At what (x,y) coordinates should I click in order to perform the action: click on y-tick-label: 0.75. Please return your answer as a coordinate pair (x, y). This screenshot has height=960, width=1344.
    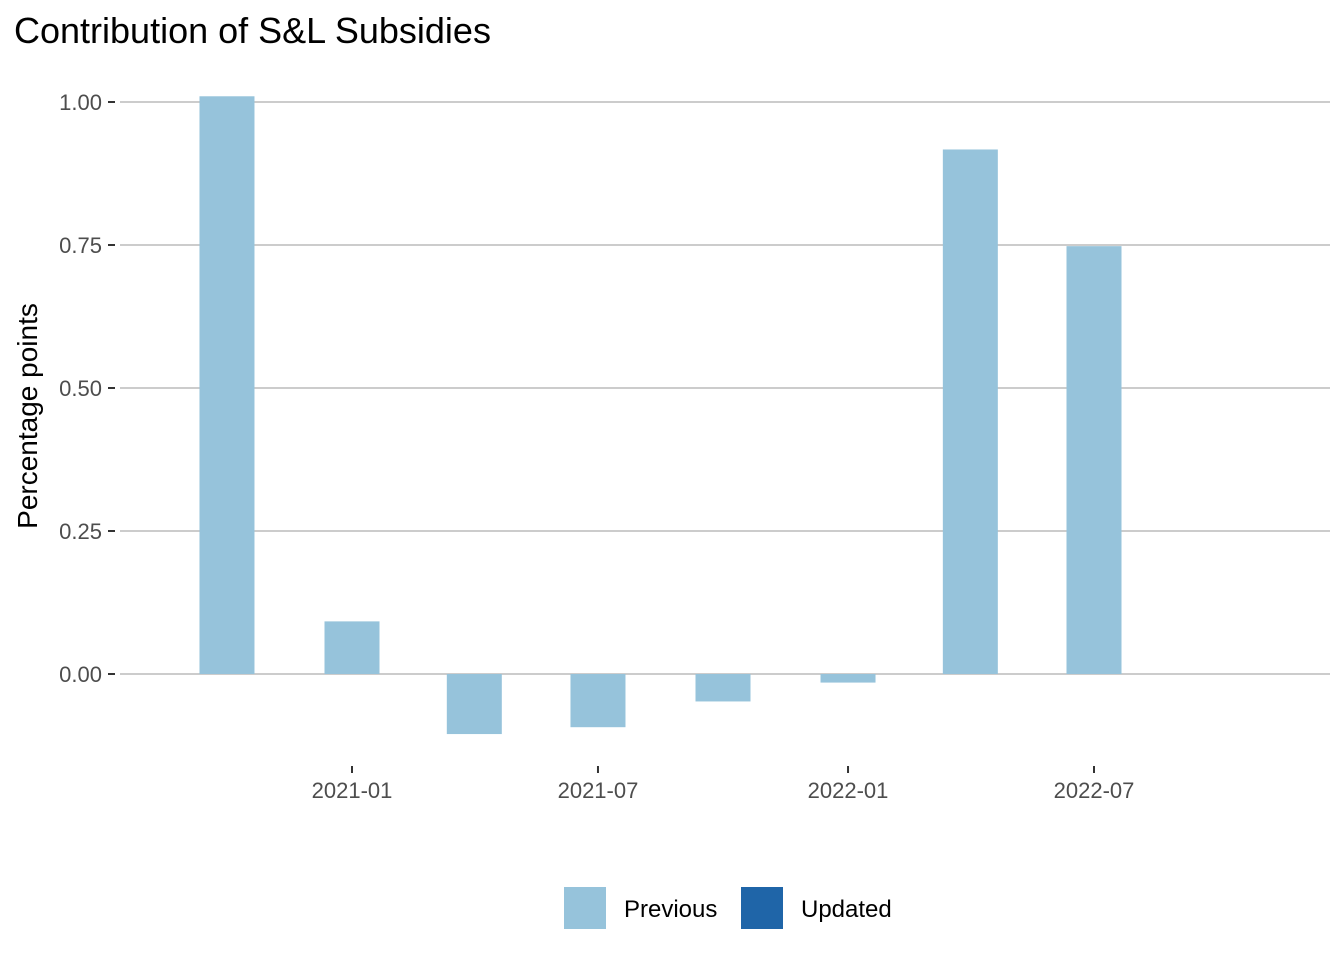
    Looking at the image, I should click on (80, 245).